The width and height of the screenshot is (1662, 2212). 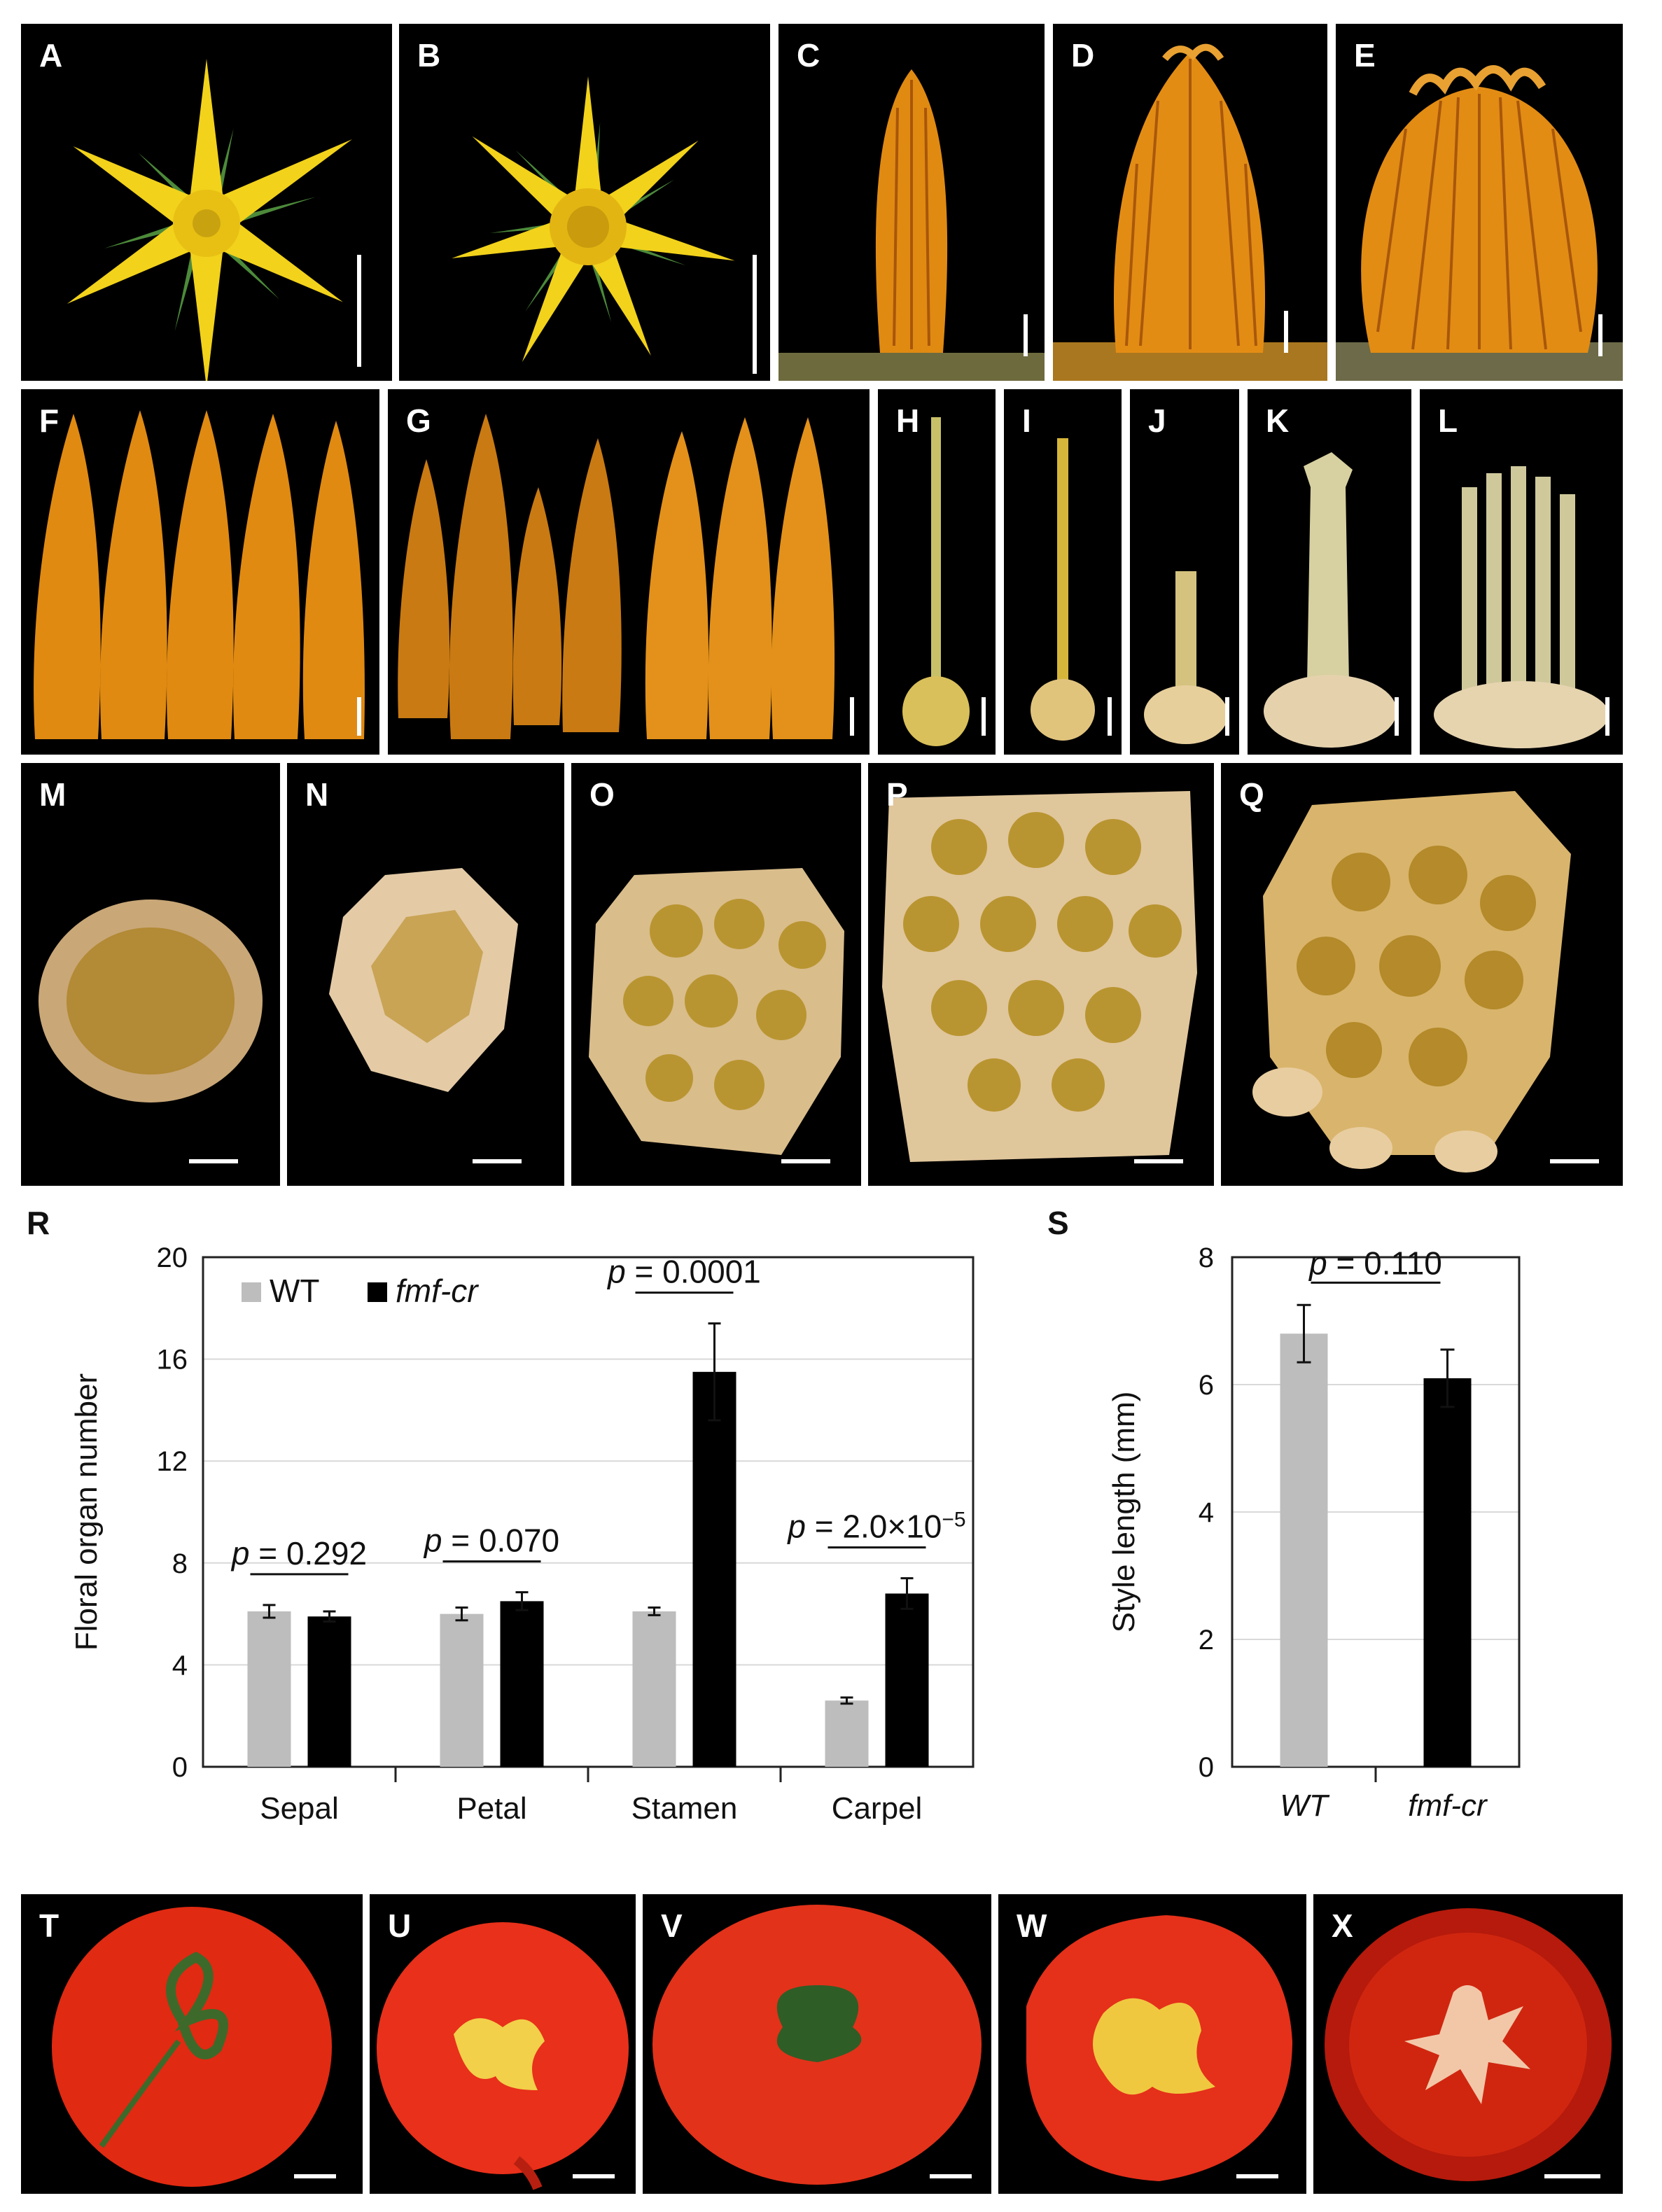 I want to click on stamens-wt-image, so click(x=199, y=574).